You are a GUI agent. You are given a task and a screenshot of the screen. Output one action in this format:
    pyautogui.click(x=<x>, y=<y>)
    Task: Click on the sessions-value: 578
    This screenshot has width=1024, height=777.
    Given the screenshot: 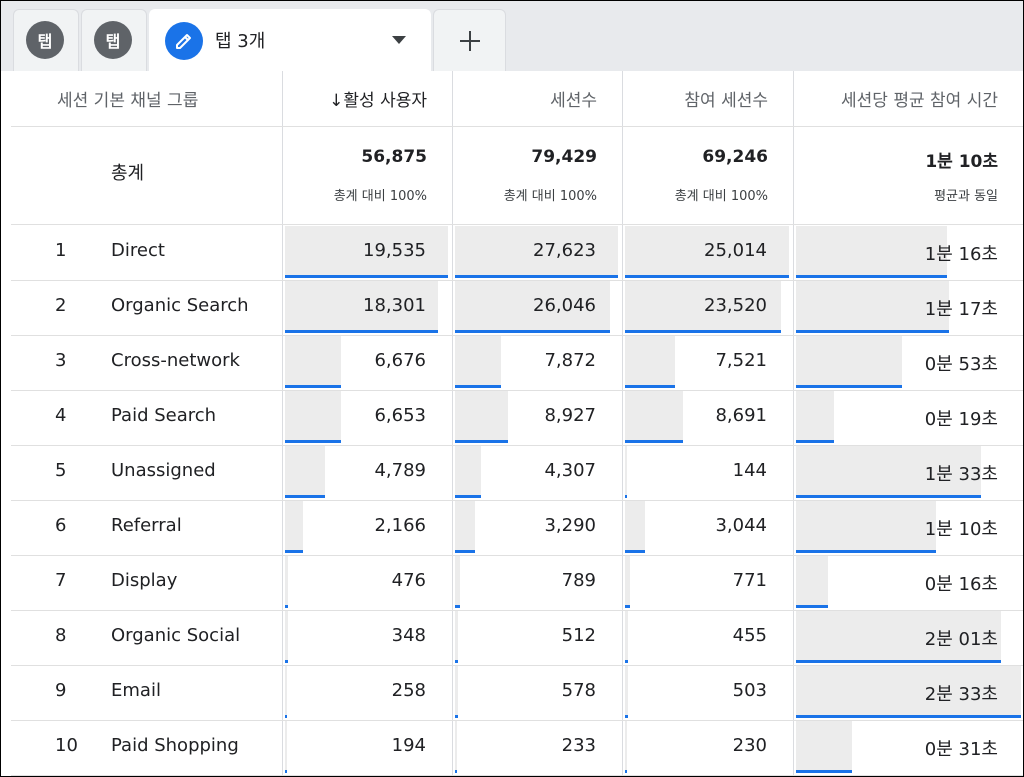 What is the action you would take?
    pyautogui.click(x=578, y=690)
    